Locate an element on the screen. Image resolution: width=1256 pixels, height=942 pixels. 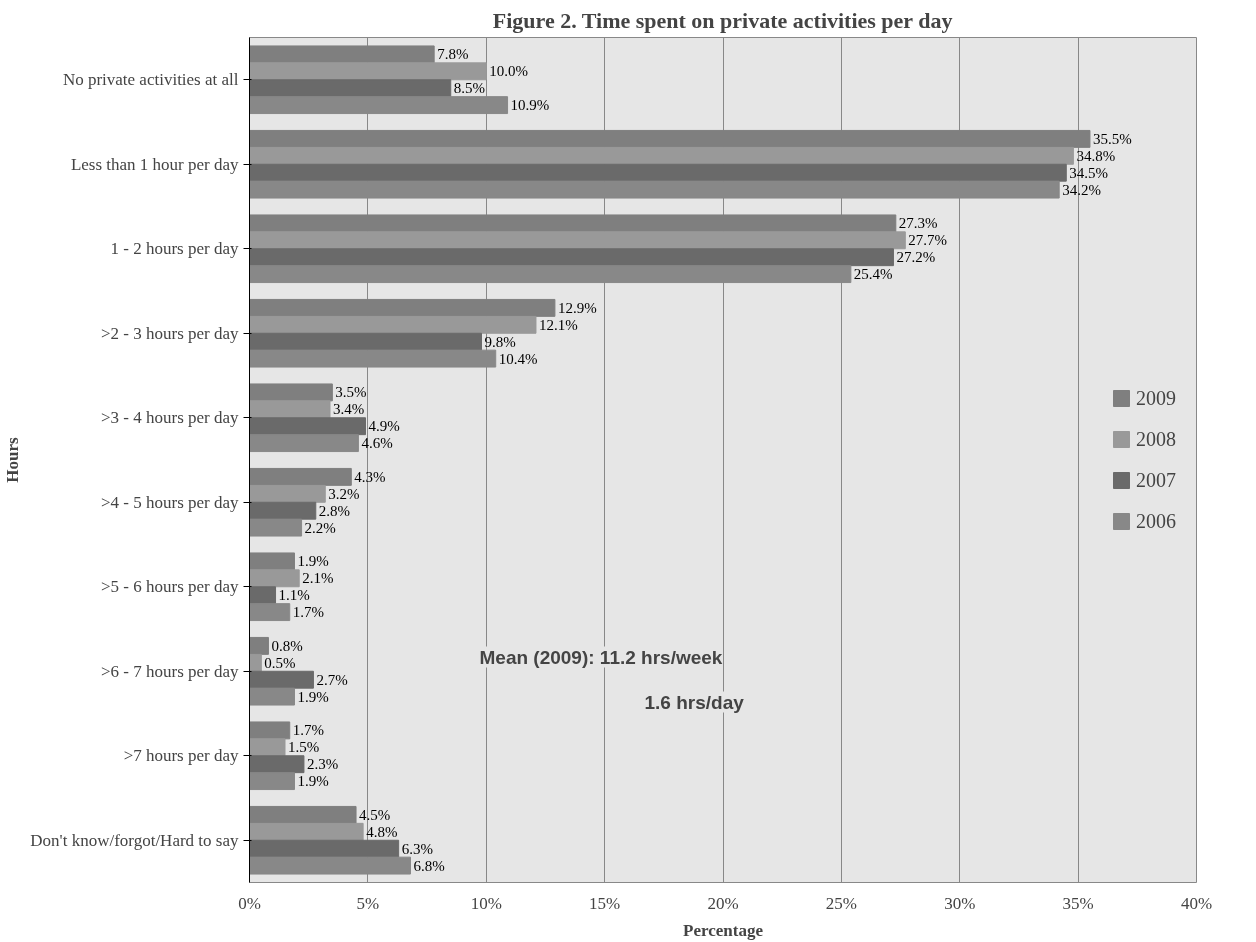
data-label: 3.2% is located at coordinates (344, 493).